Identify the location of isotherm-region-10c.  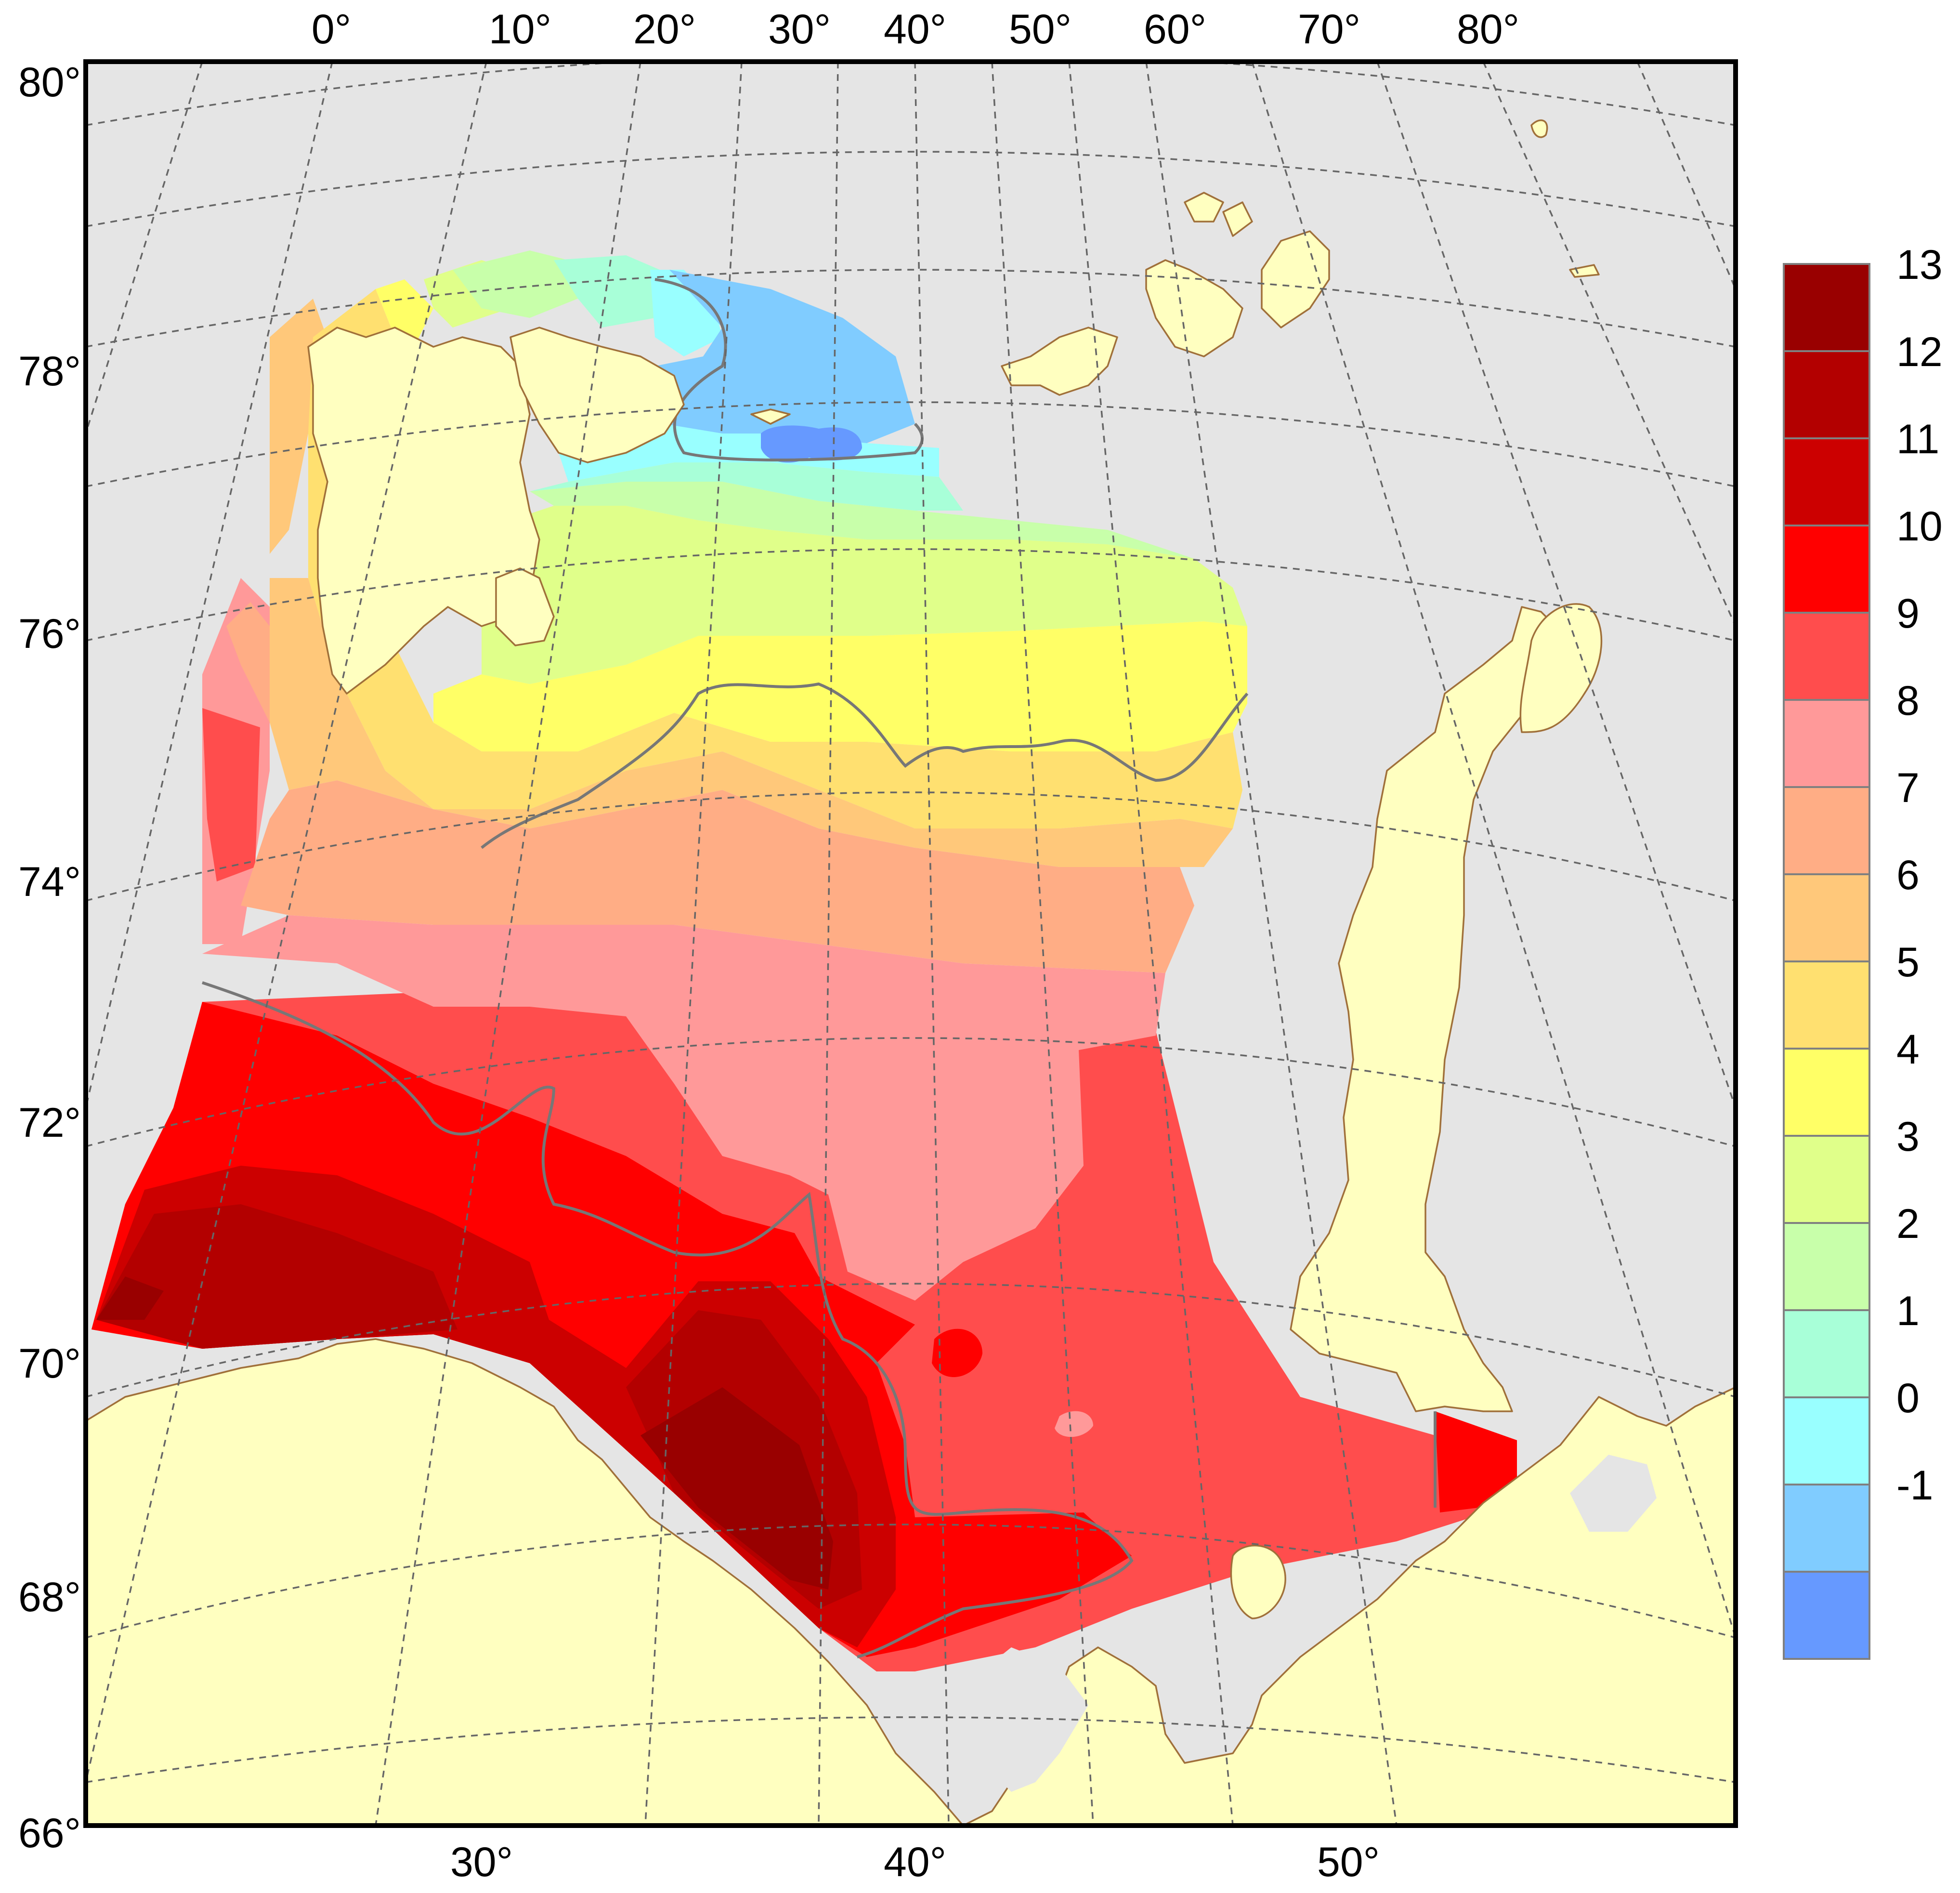
(957, 1352).